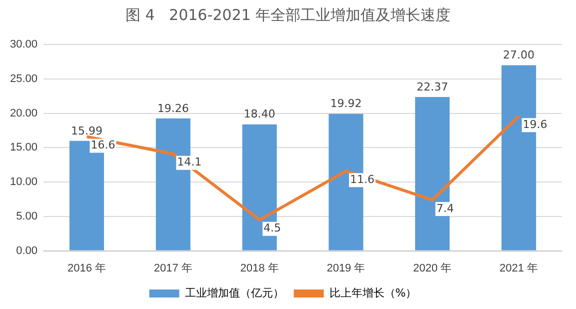 The width and height of the screenshot is (576, 309). What do you see at coordinates (234, 293) in the screenshot?
I see `legend-label: 工业增加值（亿元）` at bounding box center [234, 293].